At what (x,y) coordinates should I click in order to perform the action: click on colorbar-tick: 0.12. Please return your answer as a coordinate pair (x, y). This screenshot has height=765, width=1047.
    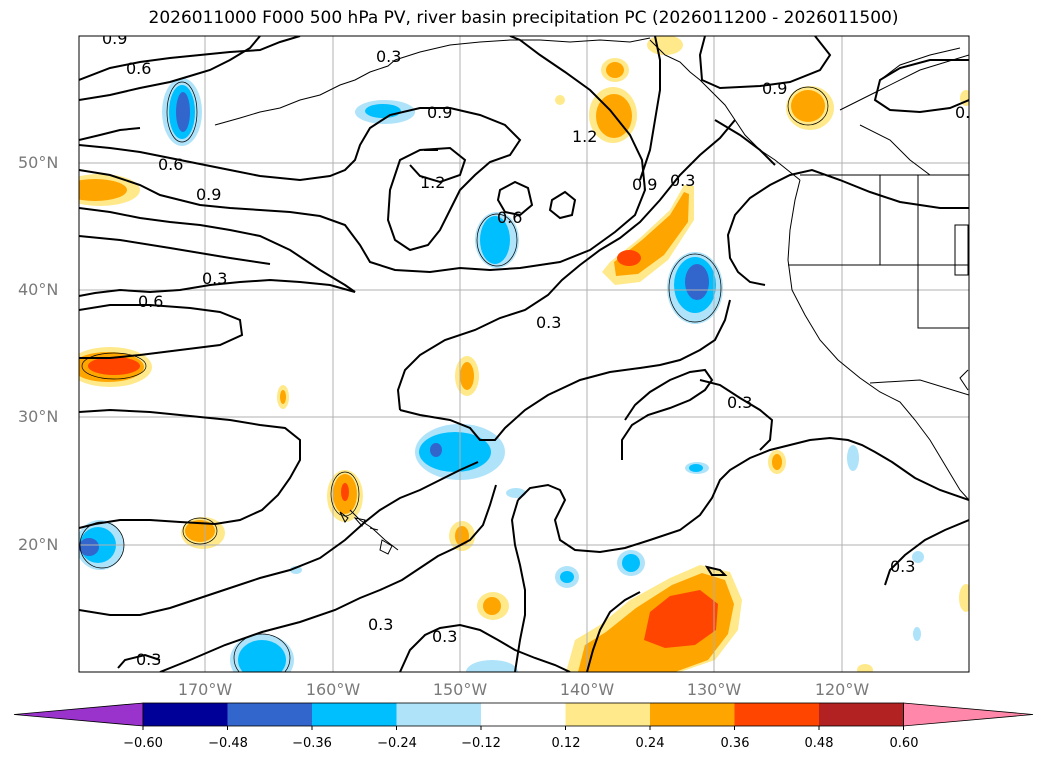
    Looking at the image, I should click on (566, 743).